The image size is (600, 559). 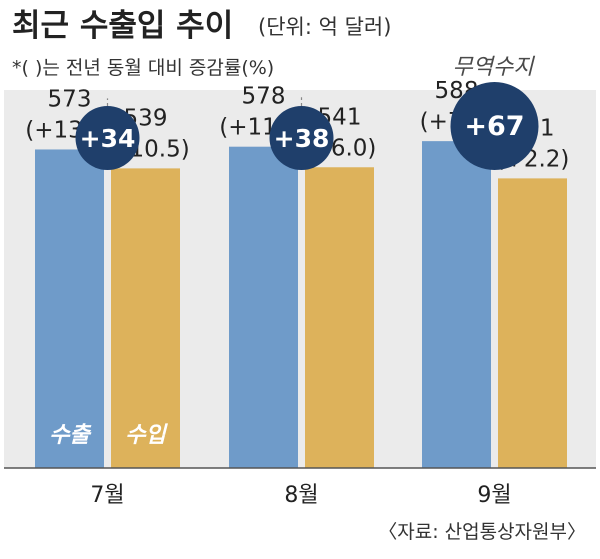 I want to click on series-label-export: 수출, so click(x=70, y=435).